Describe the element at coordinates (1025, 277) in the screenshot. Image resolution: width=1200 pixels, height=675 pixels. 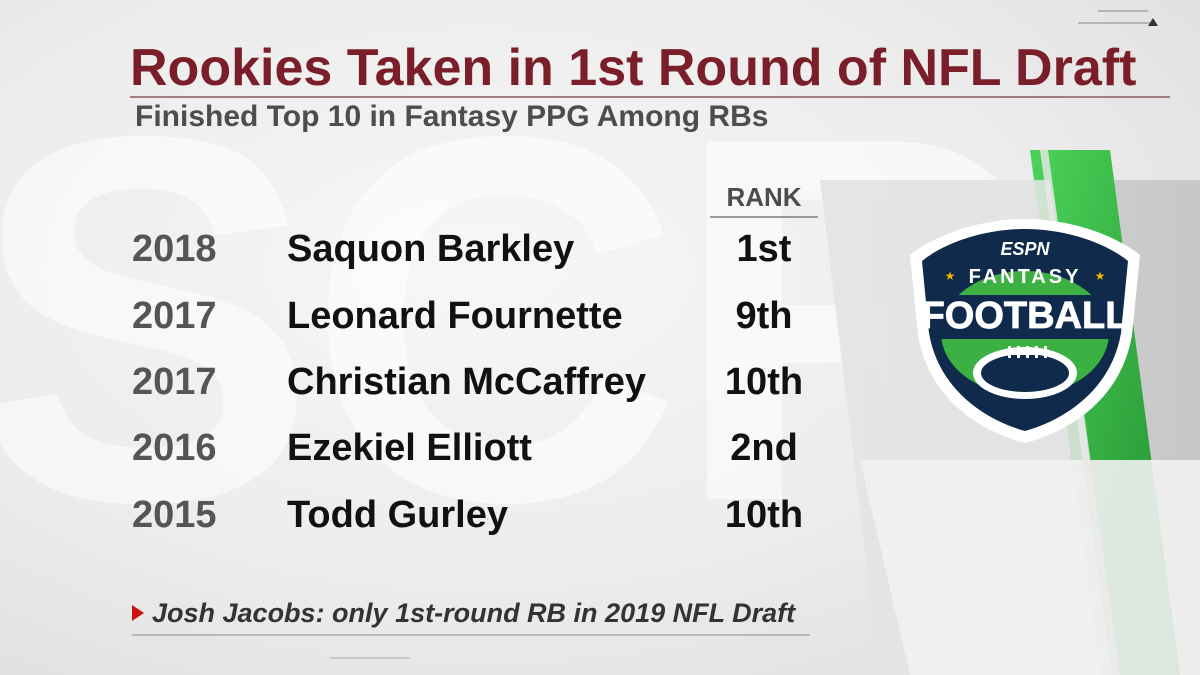
I see `logo-line1: FANTASY` at that location.